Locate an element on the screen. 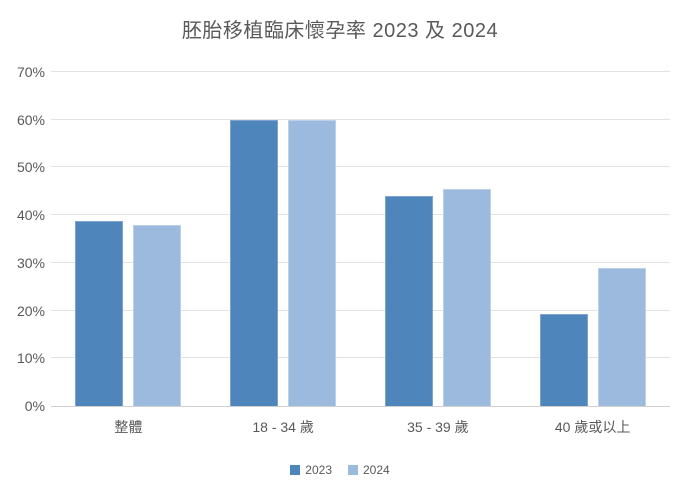 This screenshot has height=493, width=680. y-tick-label: 40% is located at coordinates (30, 215).